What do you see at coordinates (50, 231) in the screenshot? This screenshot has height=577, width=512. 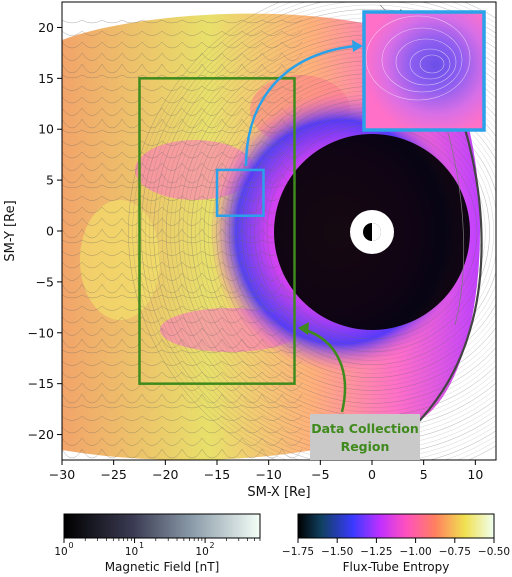 I see `y-tick-label: 0` at bounding box center [50, 231].